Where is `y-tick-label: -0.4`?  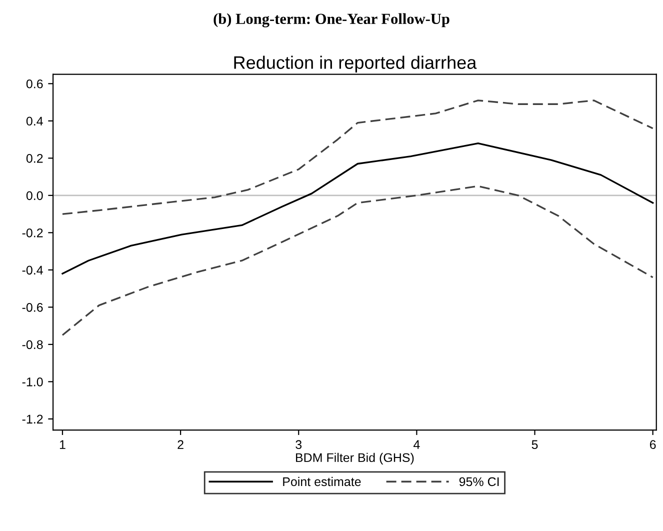
y-tick-label: -0.4 is located at coordinates (32, 270).